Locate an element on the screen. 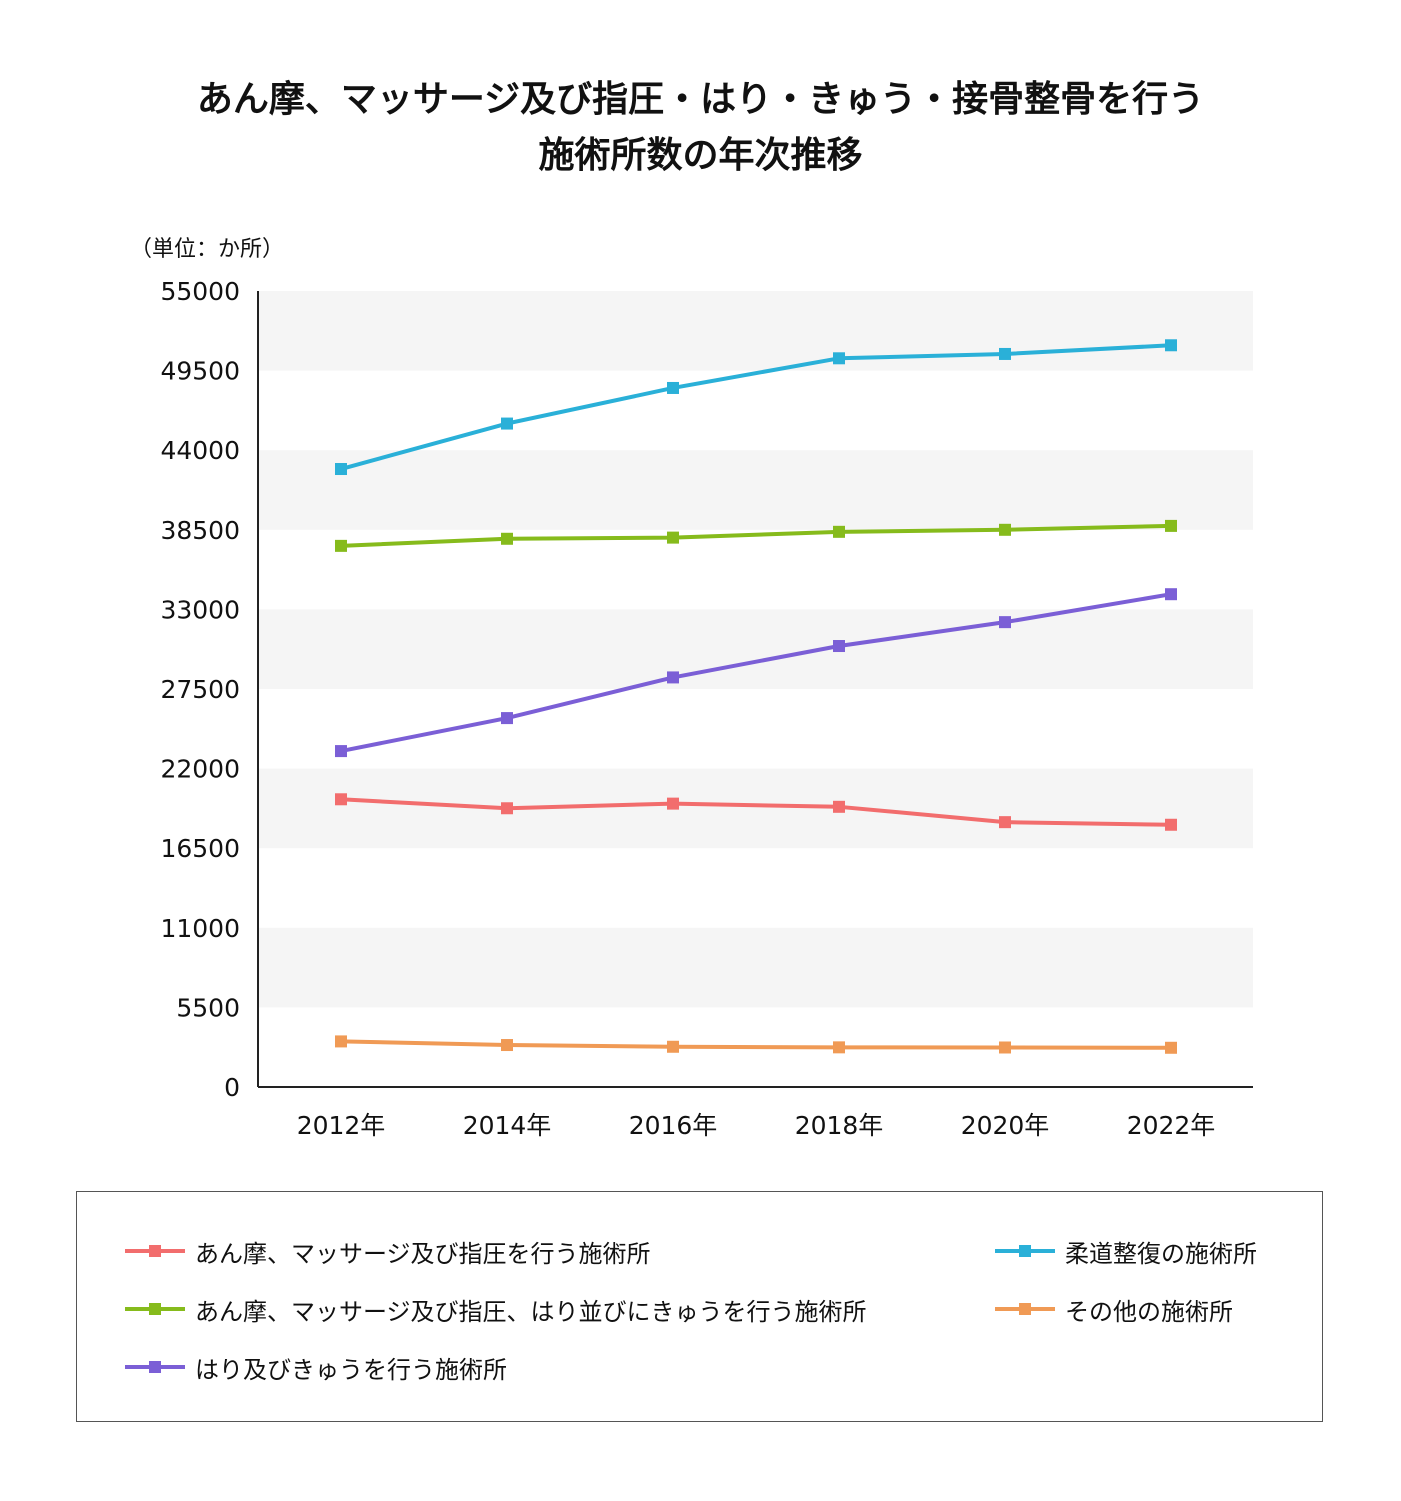 This screenshot has height=1501, width=1401. x-tick-label: 2020年 is located at coordinates (1005, 1125).